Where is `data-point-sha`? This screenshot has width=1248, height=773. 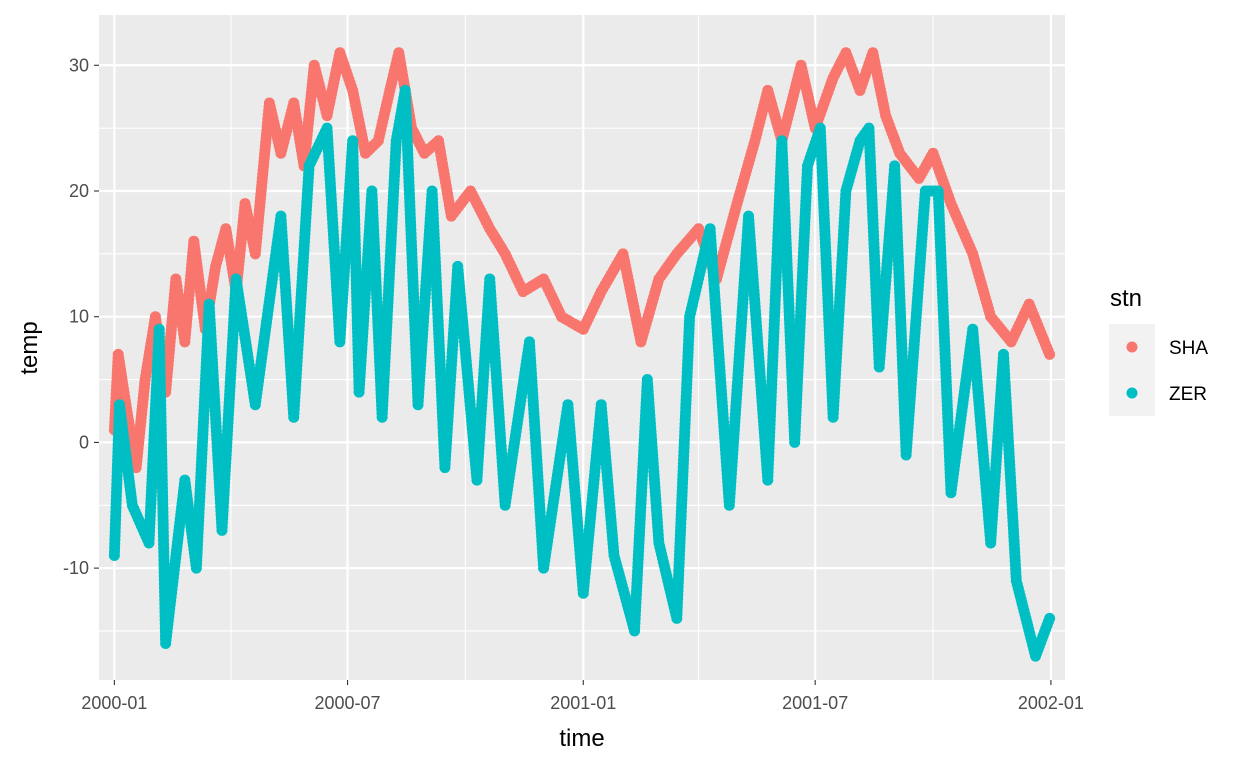 data-point-sha is located at coordinates (1050, 354).